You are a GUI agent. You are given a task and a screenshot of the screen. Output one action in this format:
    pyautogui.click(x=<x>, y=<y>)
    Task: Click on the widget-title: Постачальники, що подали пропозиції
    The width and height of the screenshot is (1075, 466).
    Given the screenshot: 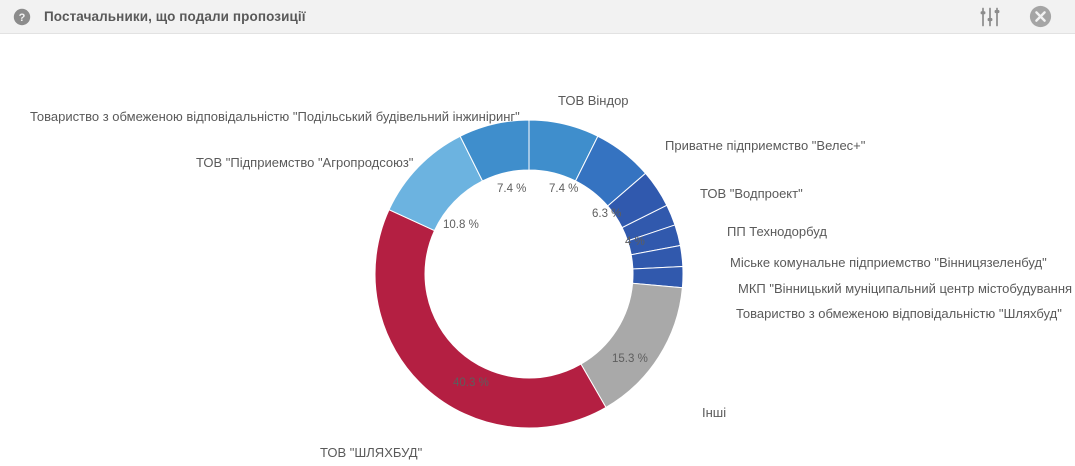 What is the action you would take?
    pyautogui.click(x=175, y=16)
    